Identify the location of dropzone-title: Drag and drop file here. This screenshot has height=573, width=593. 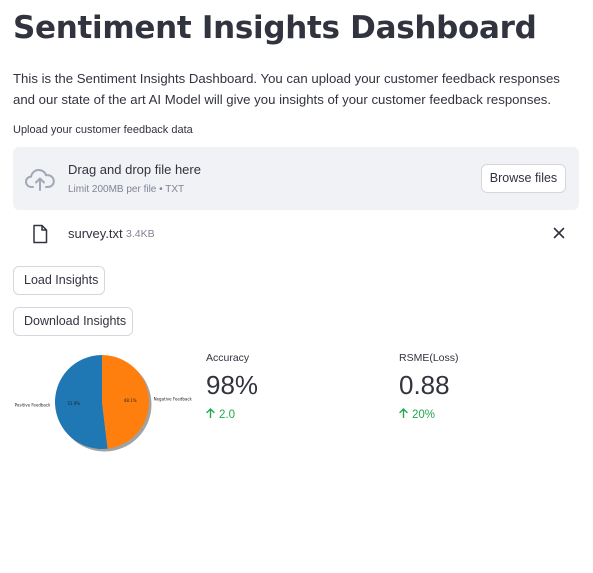
(134, 169).